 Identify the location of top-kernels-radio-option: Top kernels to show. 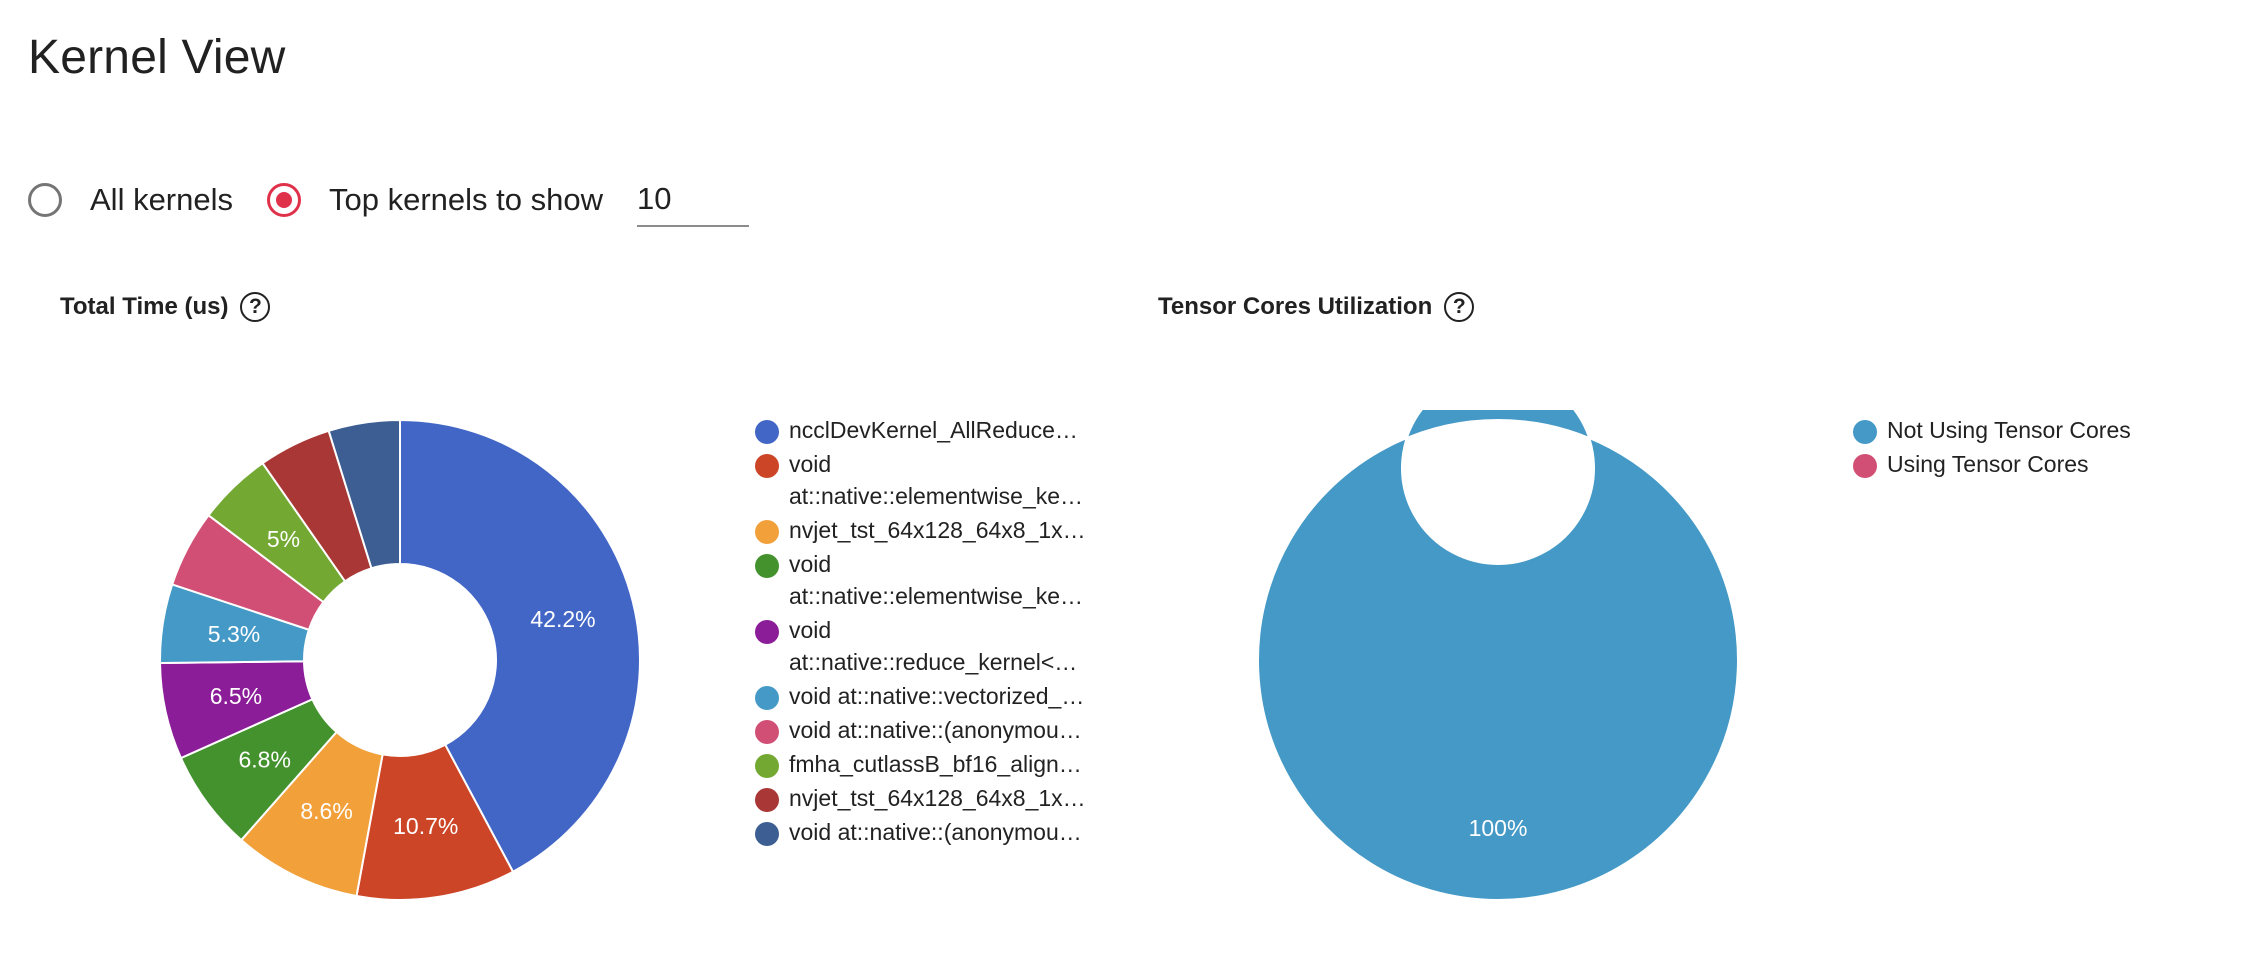
(435, 200).